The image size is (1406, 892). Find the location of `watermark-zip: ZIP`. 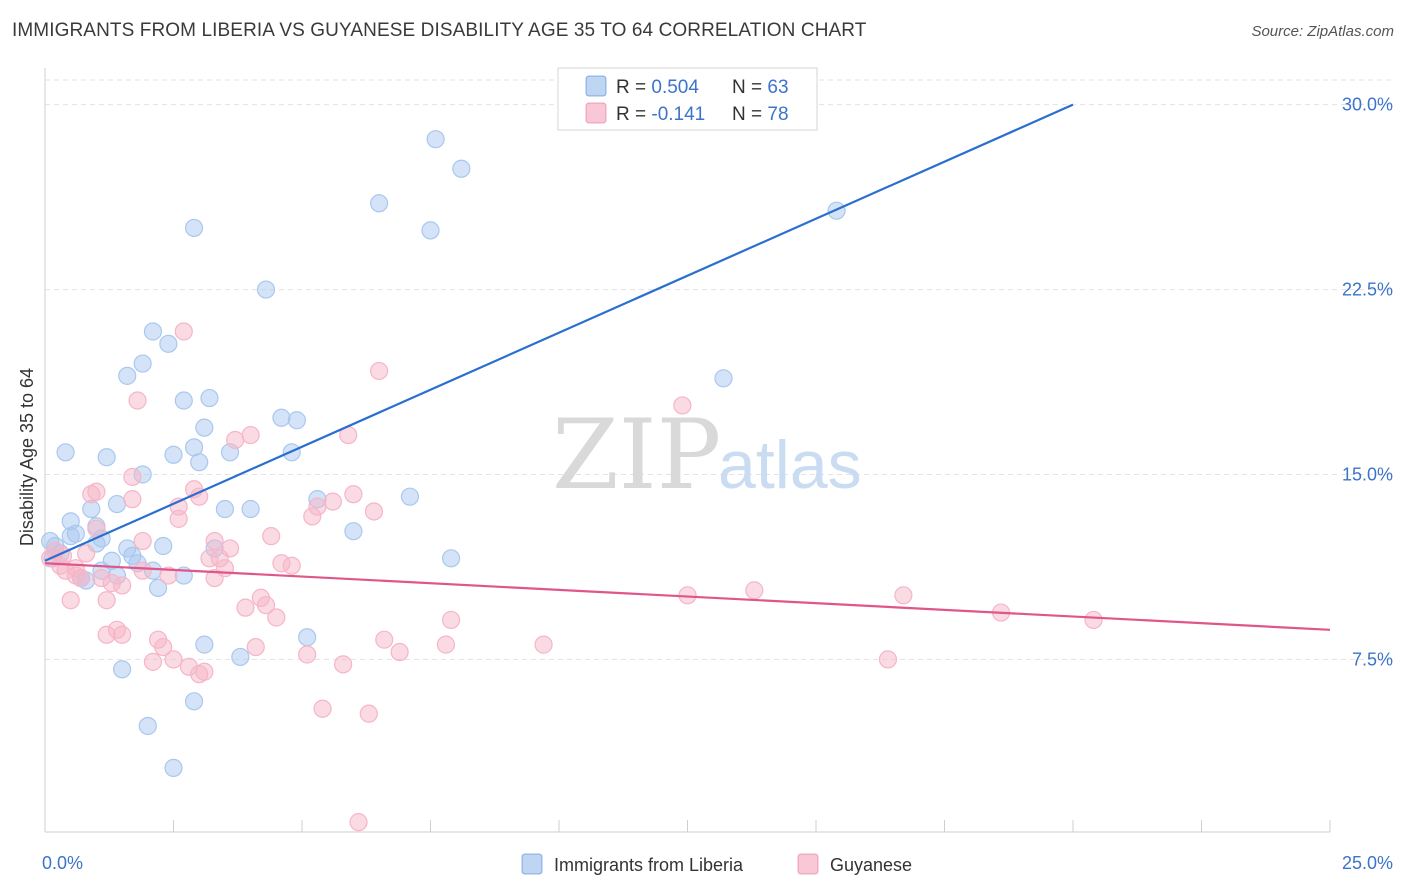

watermark-zip: ZIP is located at coordinates (636, 455).